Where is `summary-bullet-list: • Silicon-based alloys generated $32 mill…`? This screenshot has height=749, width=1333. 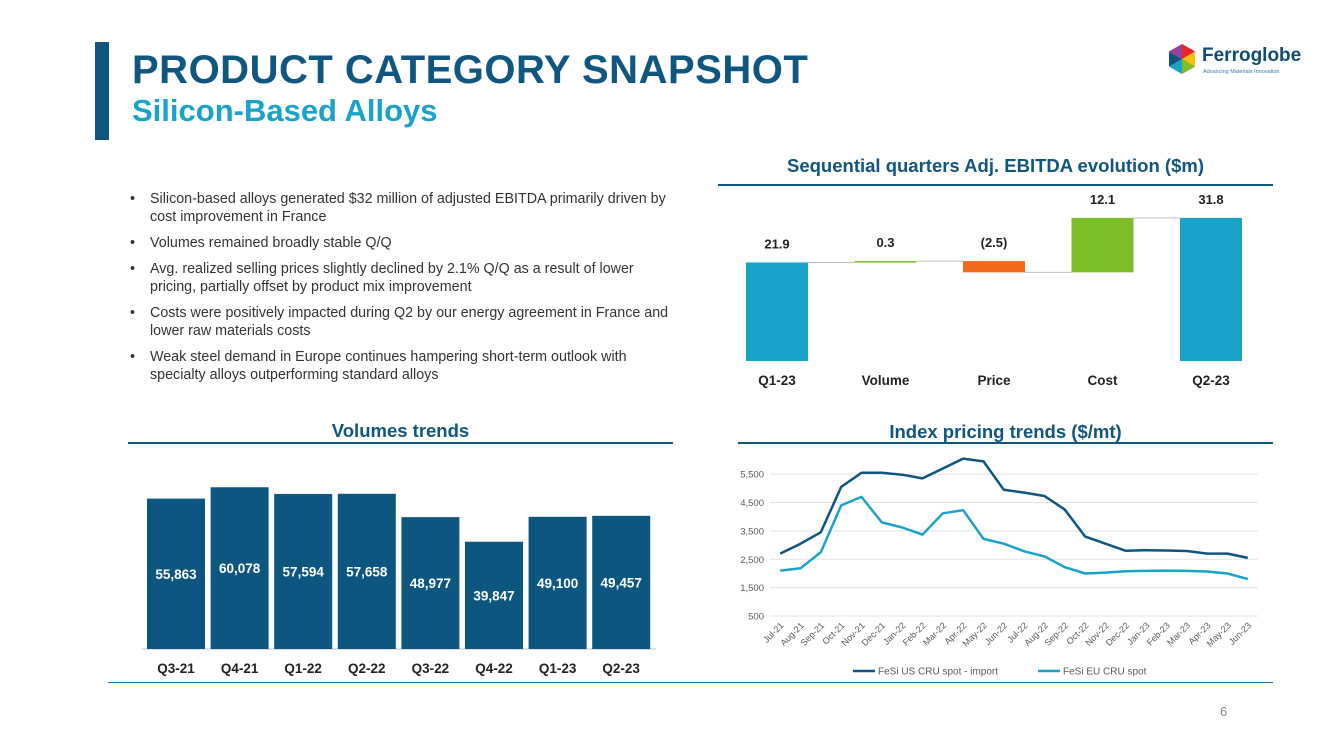
summary-bullet-list: • Silicon-based alloys generated $32 mill… is located at coordinates (405, 291).